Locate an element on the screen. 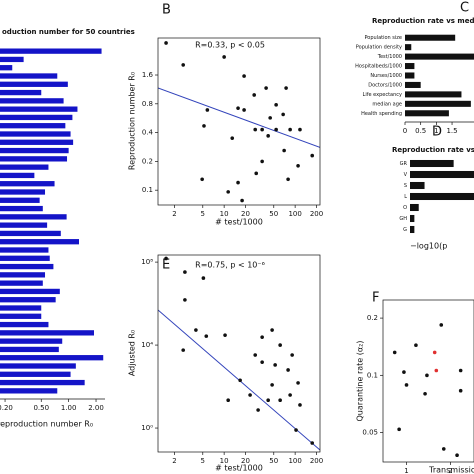  panel-label: B is located at coordinates (166, 10).